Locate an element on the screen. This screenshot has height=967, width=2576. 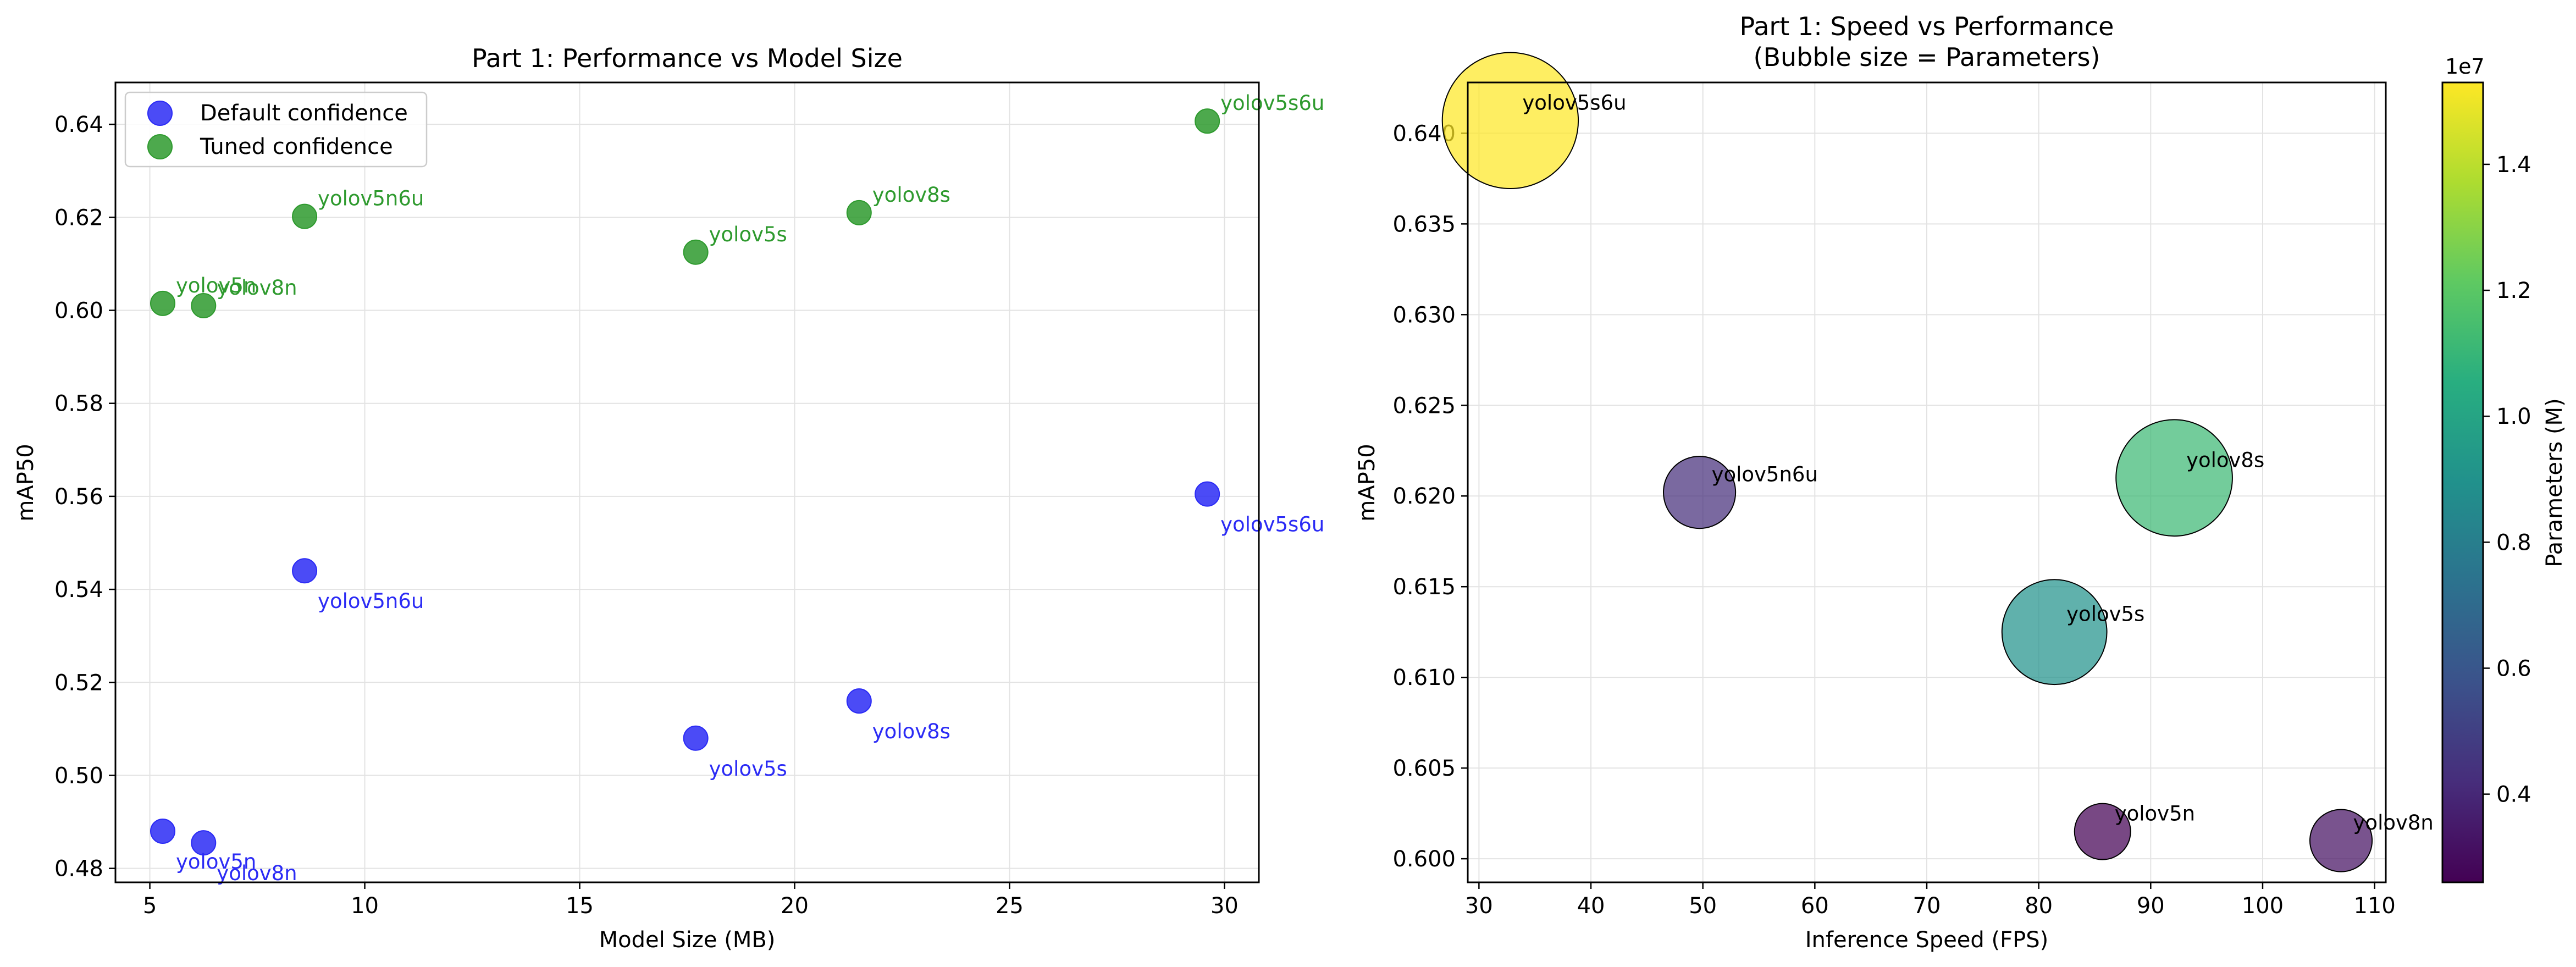
bubble-yolov8n is located at coordinates (2341, 841).